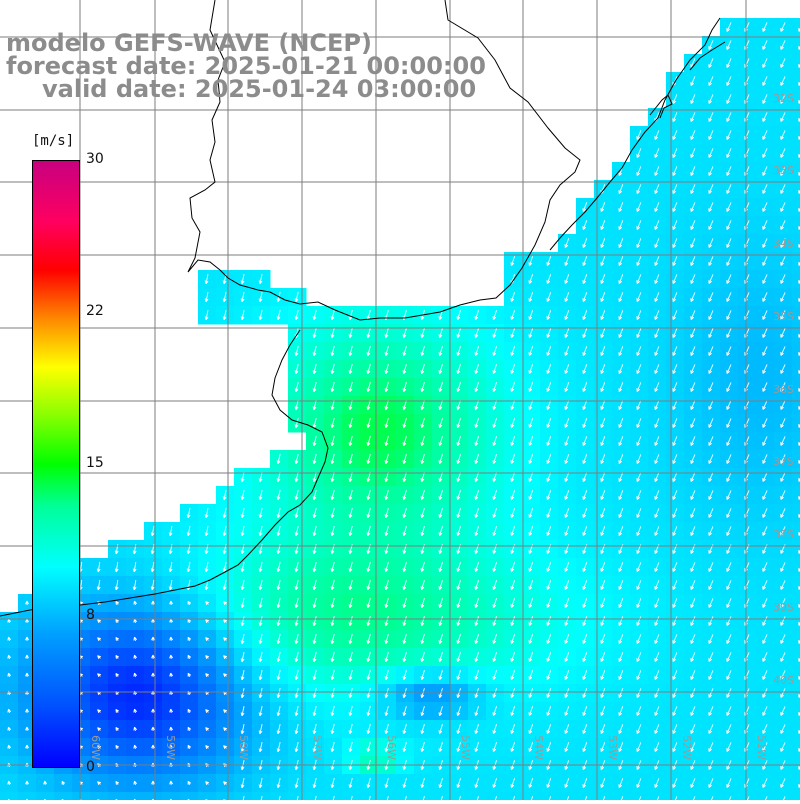 The width and height of the screenshot is (800, 804). I want to click on latitude-label: 32S, so click(783, 98).